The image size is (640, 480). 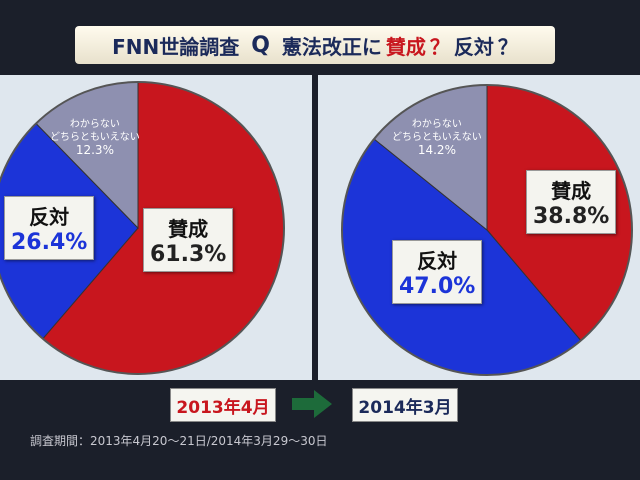 What do you see at coordinates (571, 216) in the screenshot?
I see `value-label: 38.8%` at bounding box center [571, 216].